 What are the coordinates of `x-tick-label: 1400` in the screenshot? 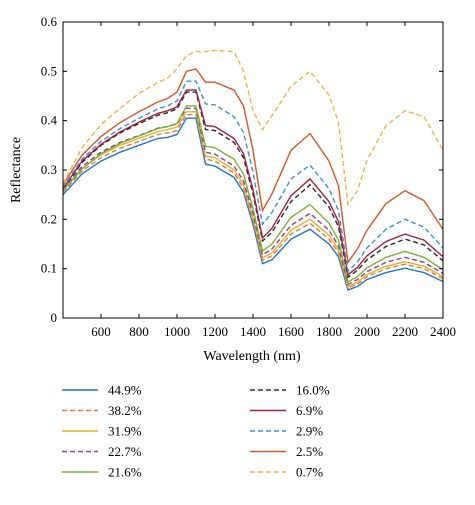 It's located at (253, 331).